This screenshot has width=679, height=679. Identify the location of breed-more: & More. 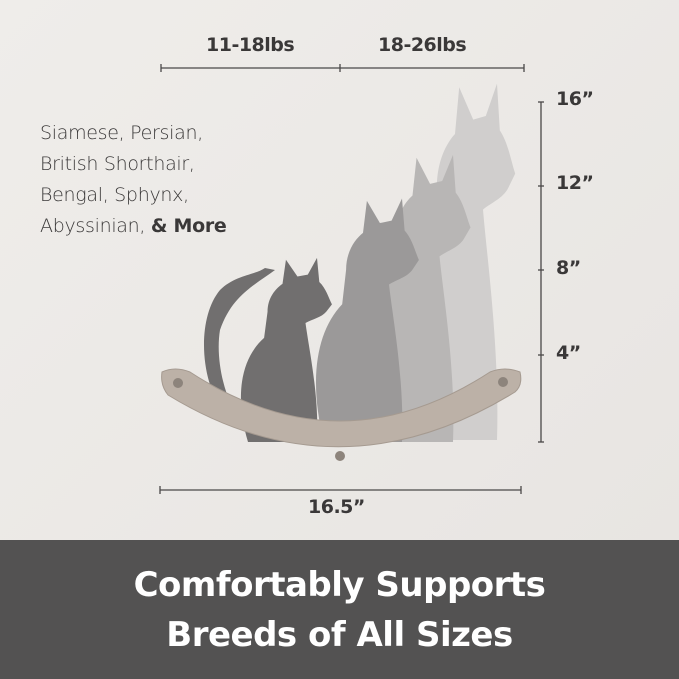
(188, 226).